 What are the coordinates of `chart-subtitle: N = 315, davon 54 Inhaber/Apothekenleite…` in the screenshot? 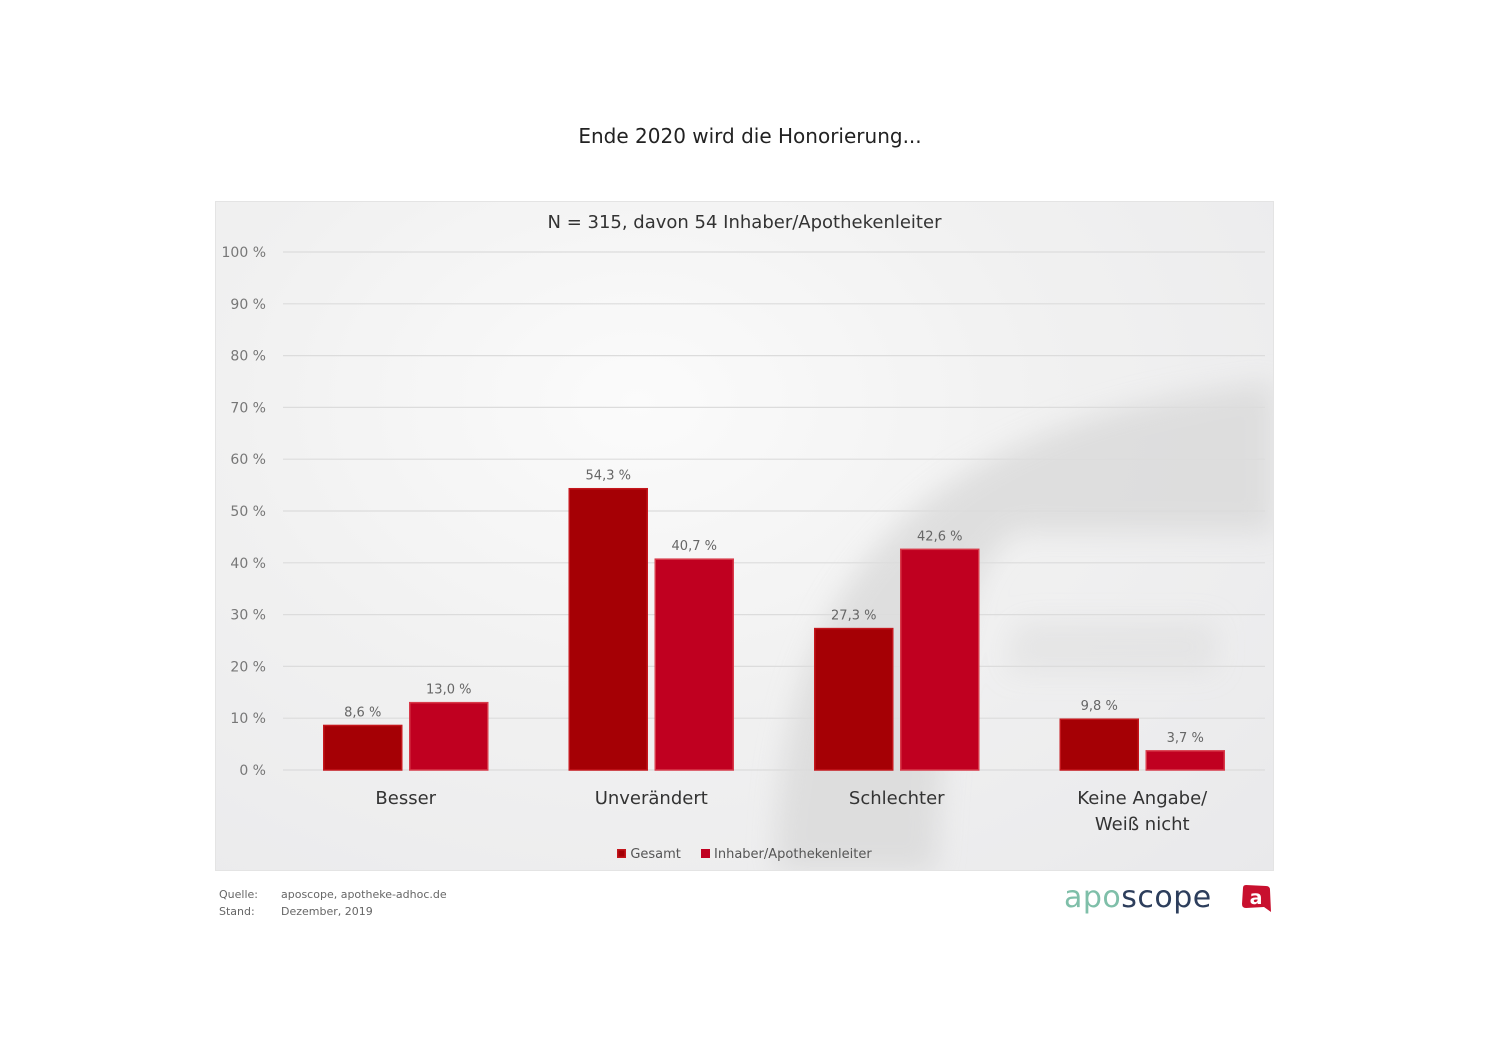 It's located at (744, 222).